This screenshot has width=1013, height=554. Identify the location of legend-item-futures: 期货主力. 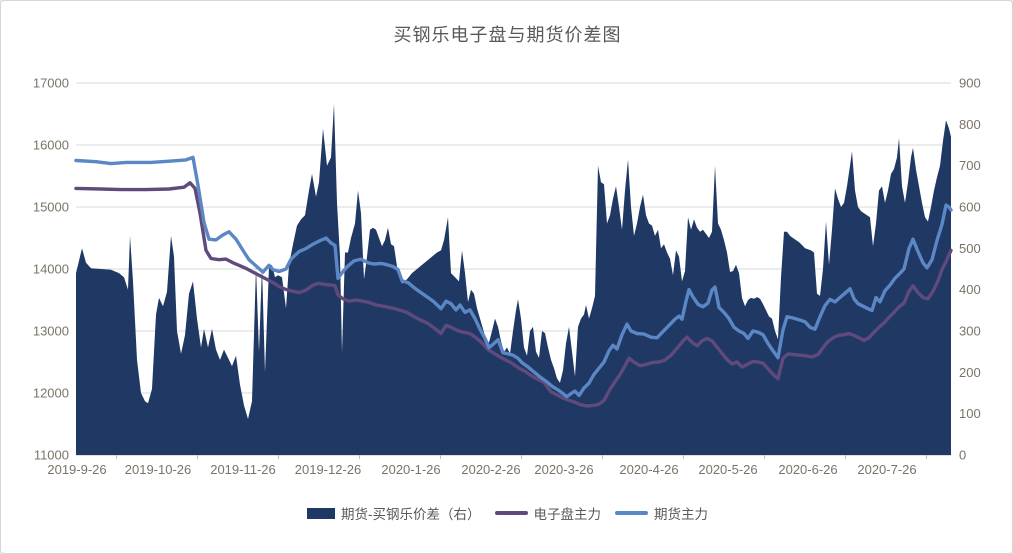
(661, 513).